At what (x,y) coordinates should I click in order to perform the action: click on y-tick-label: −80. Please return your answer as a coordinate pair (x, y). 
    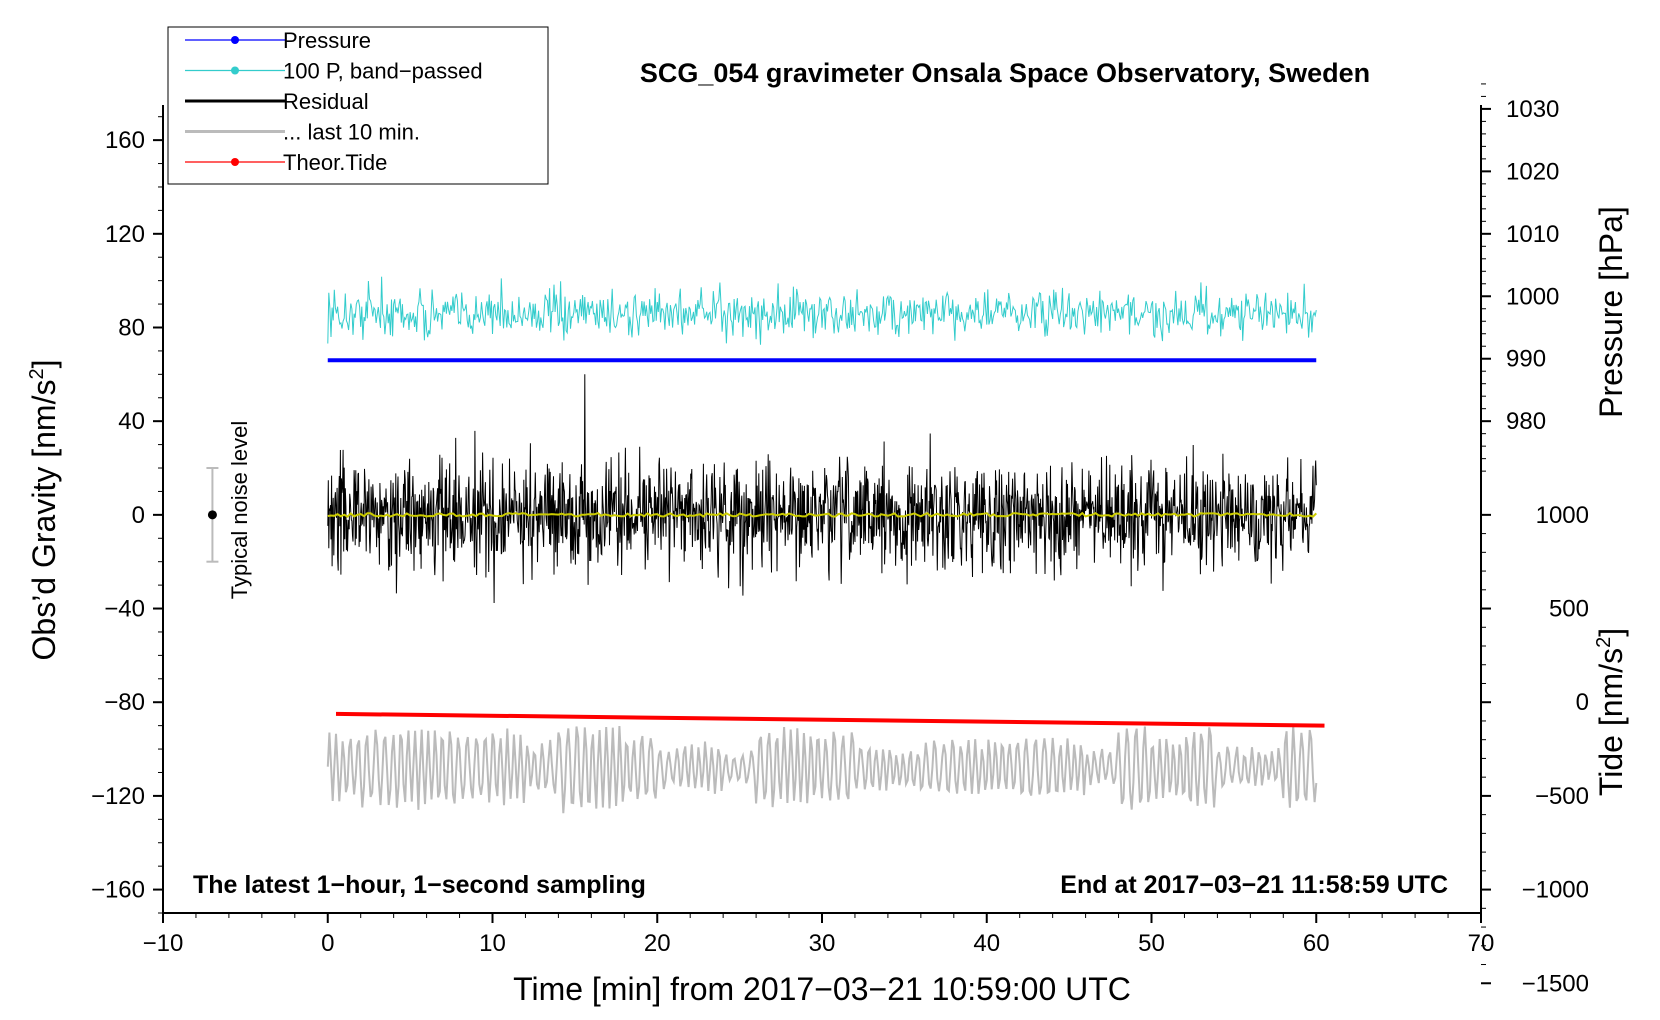
    Looking at the image, I should click on (124, 702).